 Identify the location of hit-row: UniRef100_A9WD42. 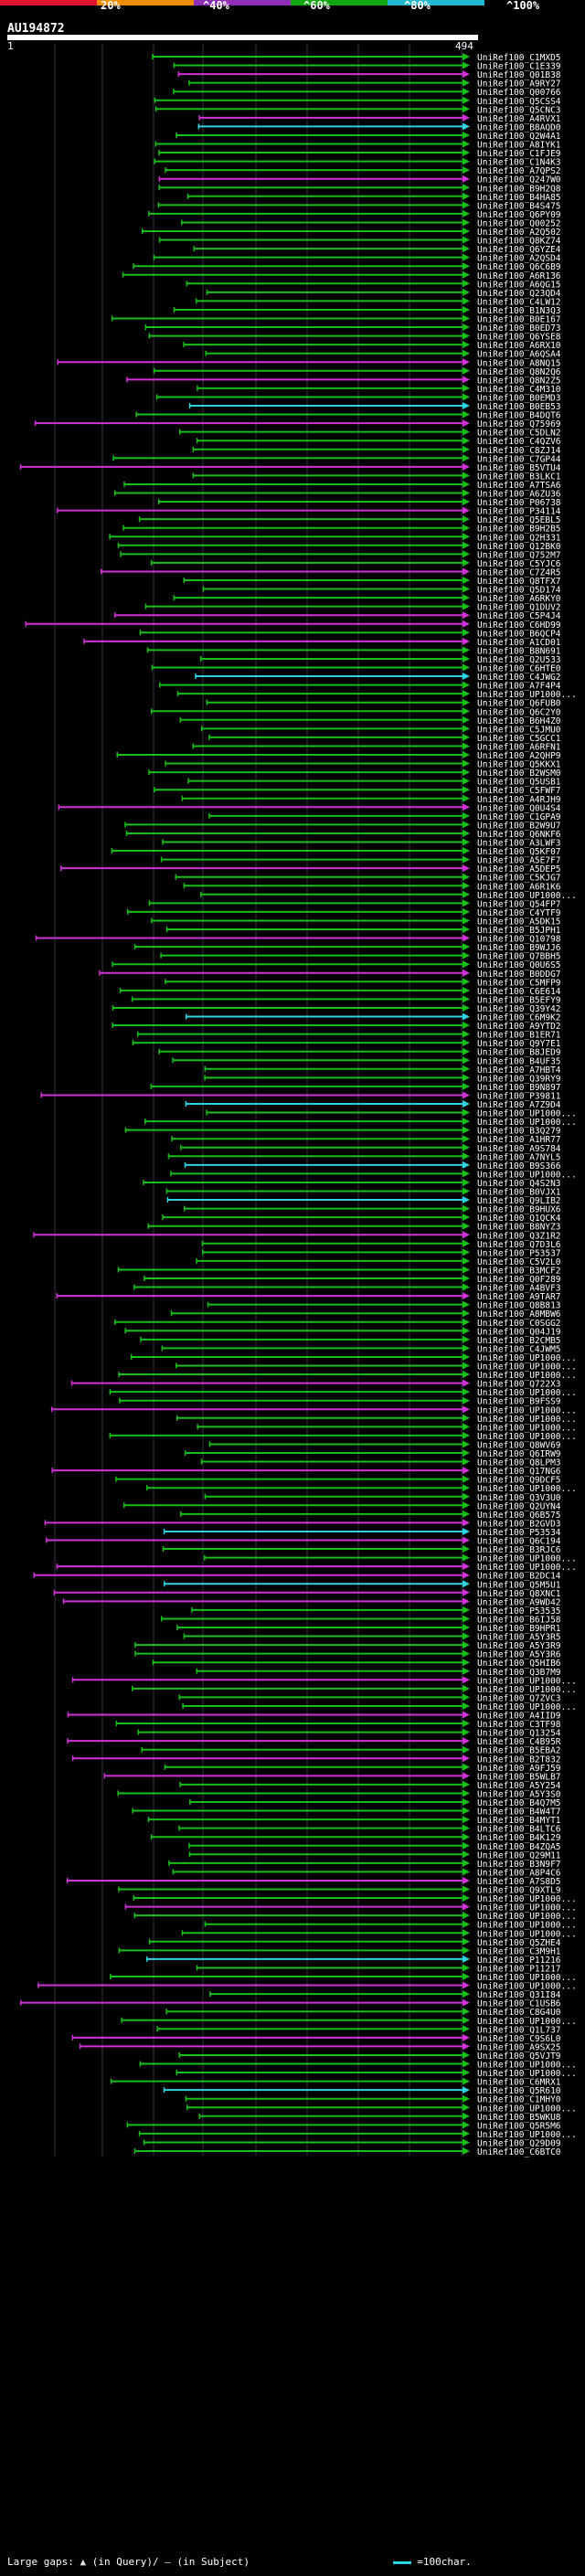
(312, 1602).